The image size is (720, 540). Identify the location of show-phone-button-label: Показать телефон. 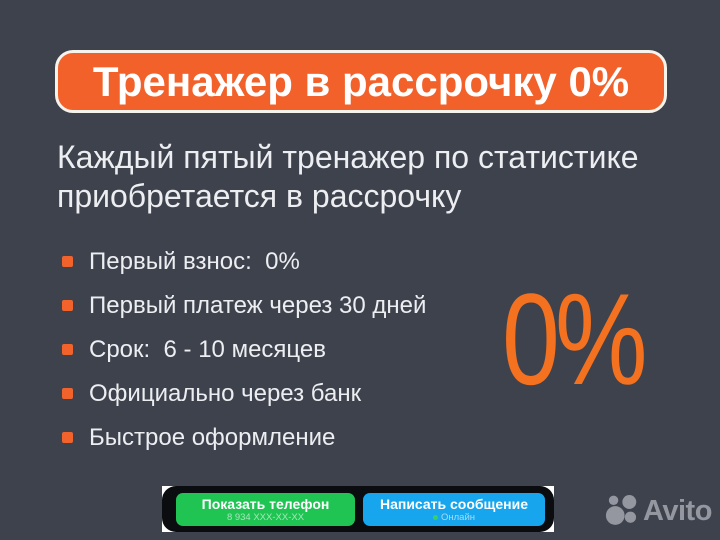
(265, 504).